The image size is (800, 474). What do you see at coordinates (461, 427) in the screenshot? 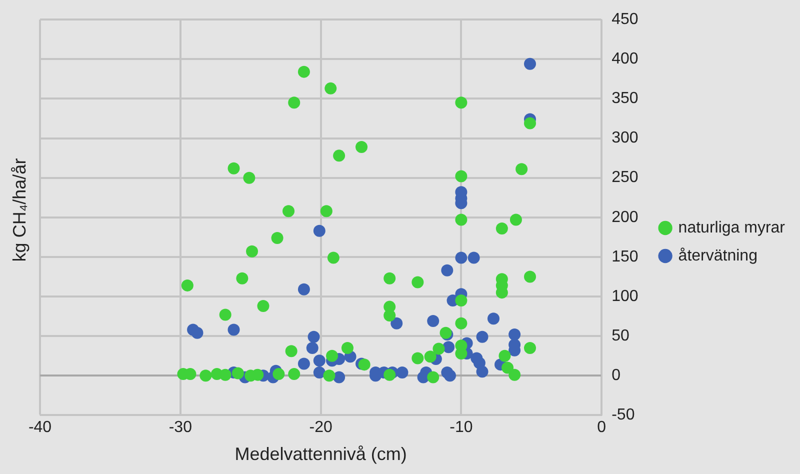
I see `x-tick-label: -10` at bounding box center [461, 427].